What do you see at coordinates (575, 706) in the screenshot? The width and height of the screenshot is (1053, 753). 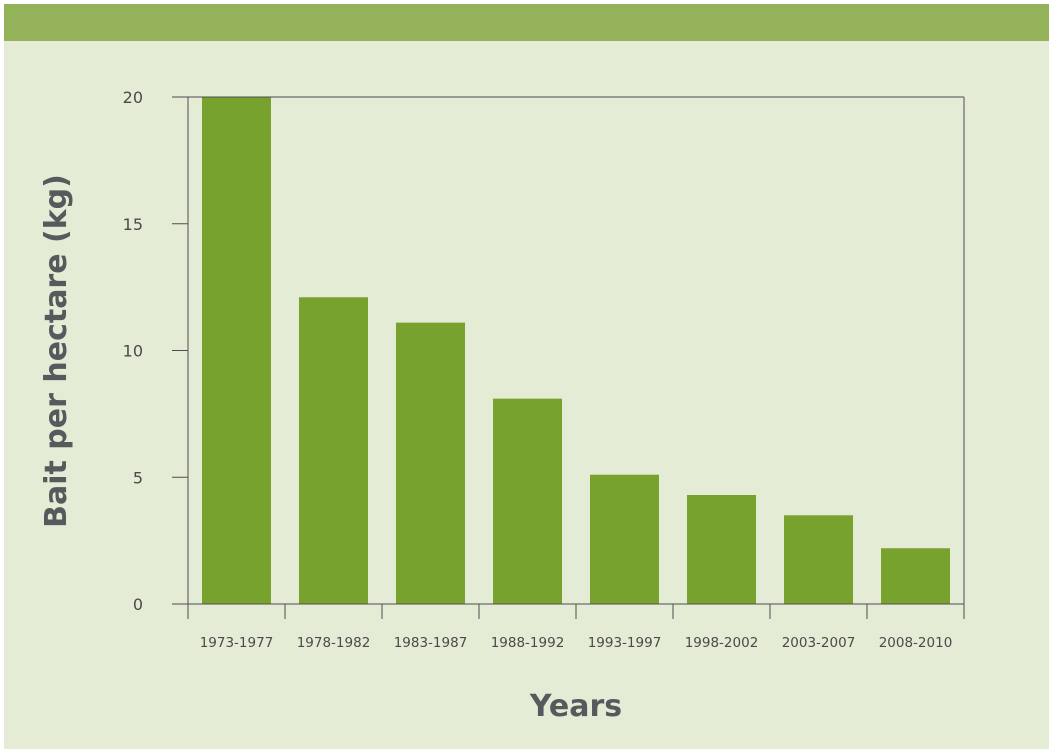 I see `x-axis-title: Years` at bounding box center [575, 706].